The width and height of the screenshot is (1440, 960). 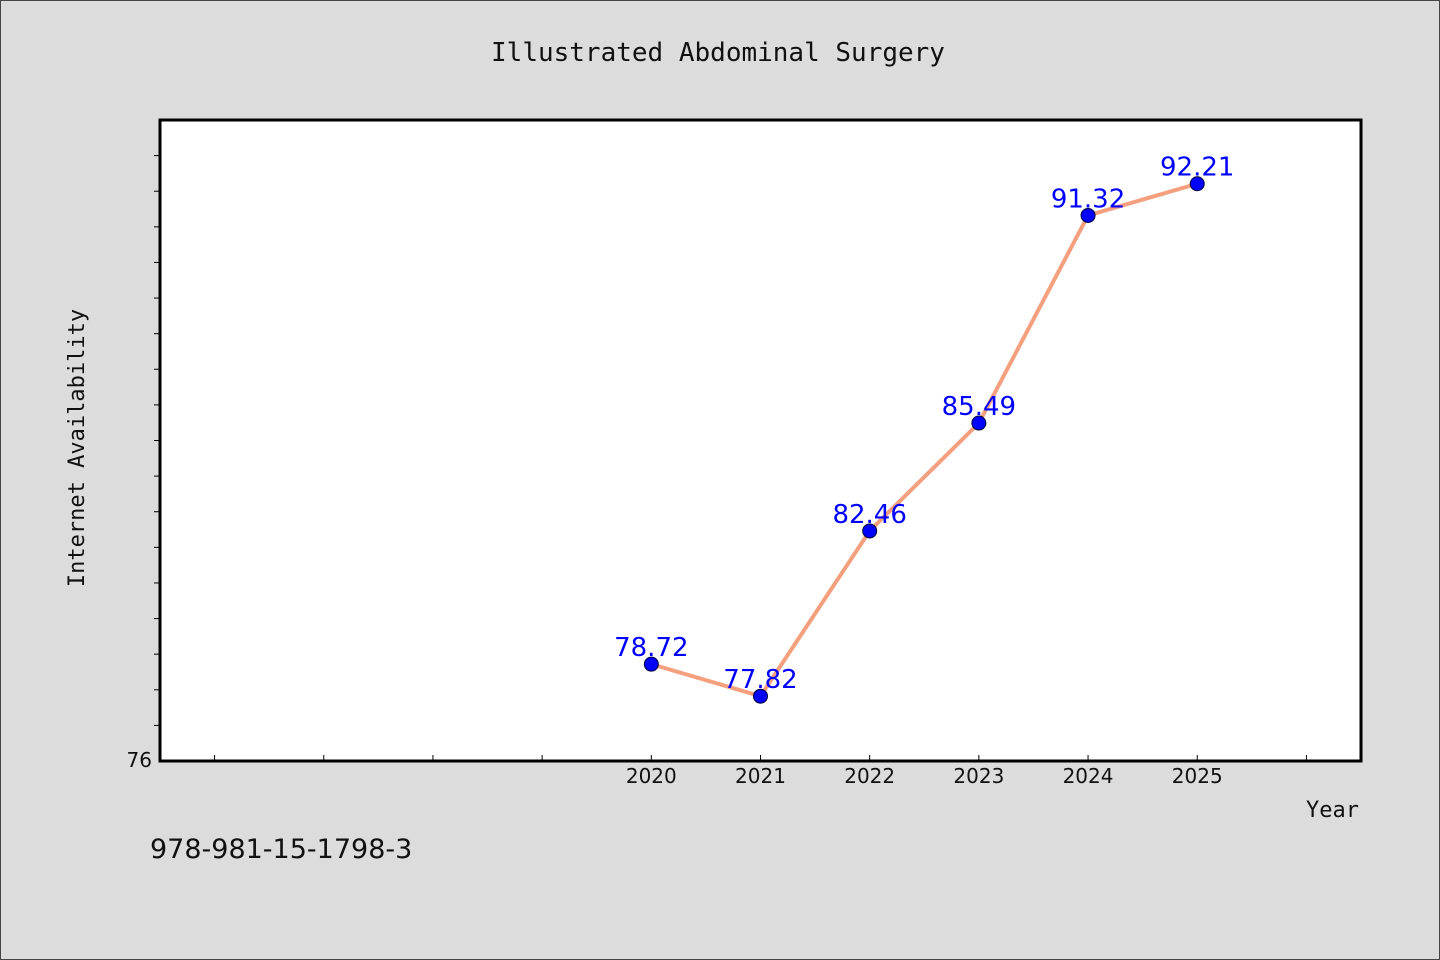 I want to click on data-label: 92.21, so click(x=1197, y=168).